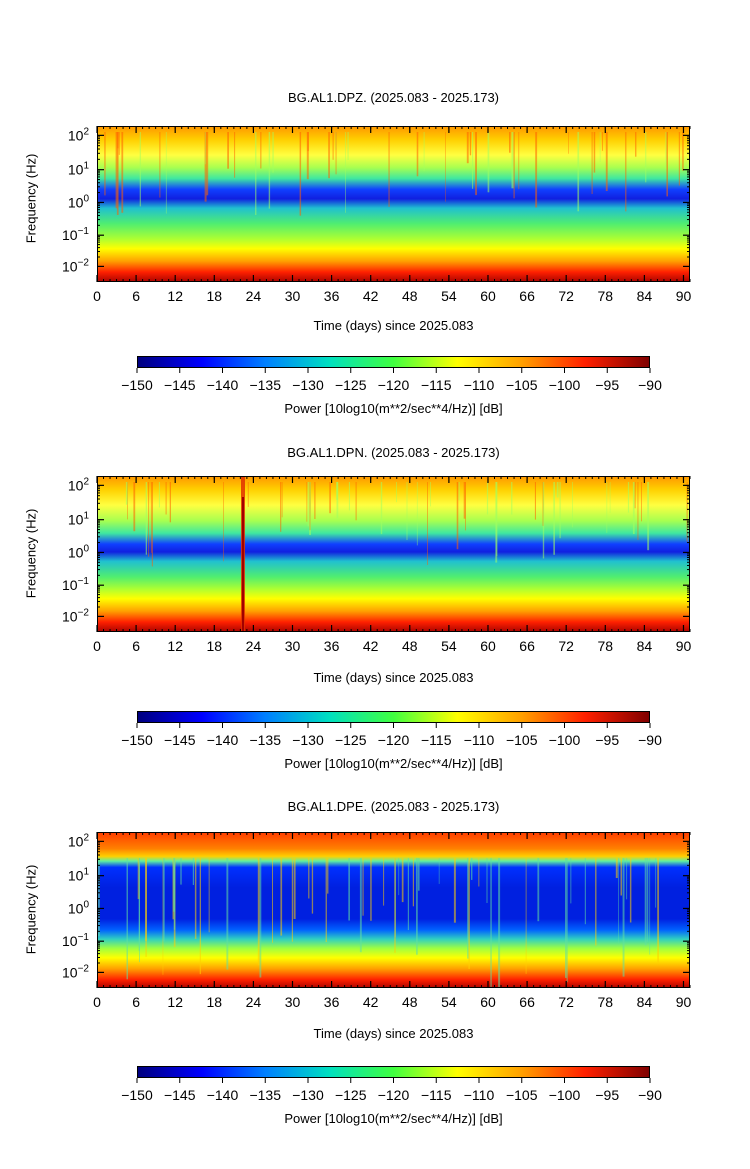 Image resolution: width=750 pixels, height=1169 pixels. What do you see at coordinates (393, 910) in the screenshot?
I see `chart-3-spectrogram` at bounding box center [393, 910].